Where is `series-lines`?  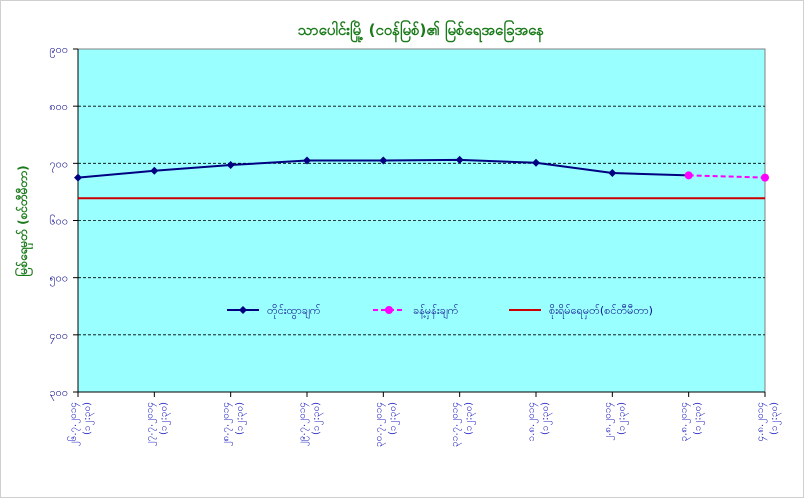 series-lines is located at coordinates (421, 177).